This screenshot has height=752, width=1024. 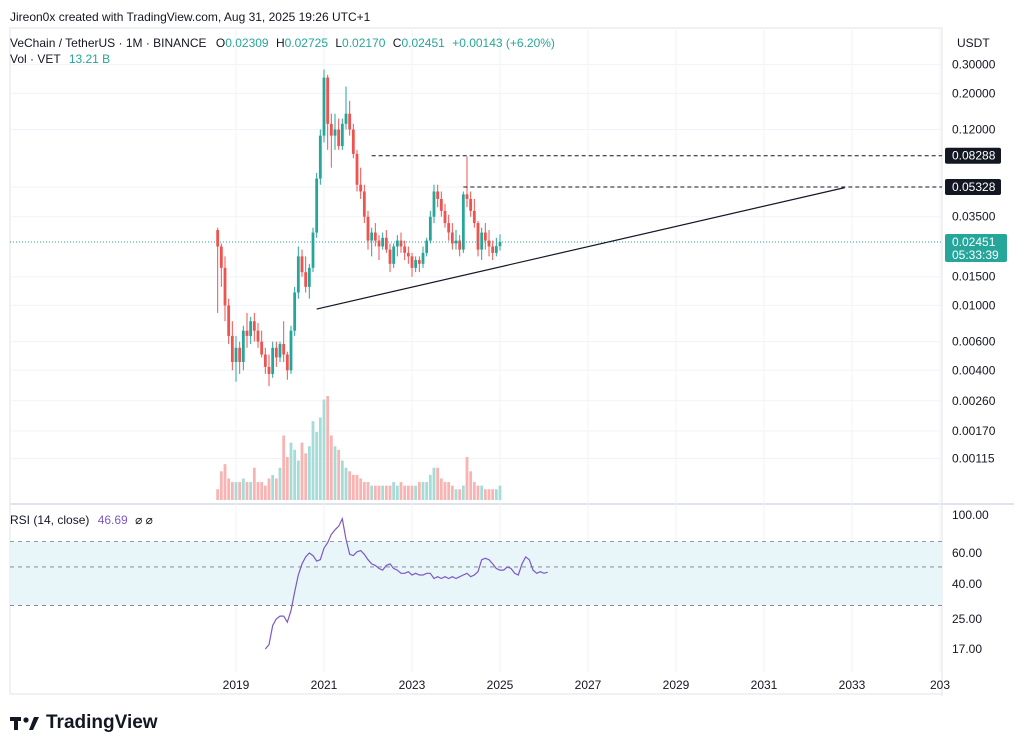 What do you see at coordinates (973, 43) in the screenshot?
I see `currency-label: USDT` at bounding box center [973, 43].